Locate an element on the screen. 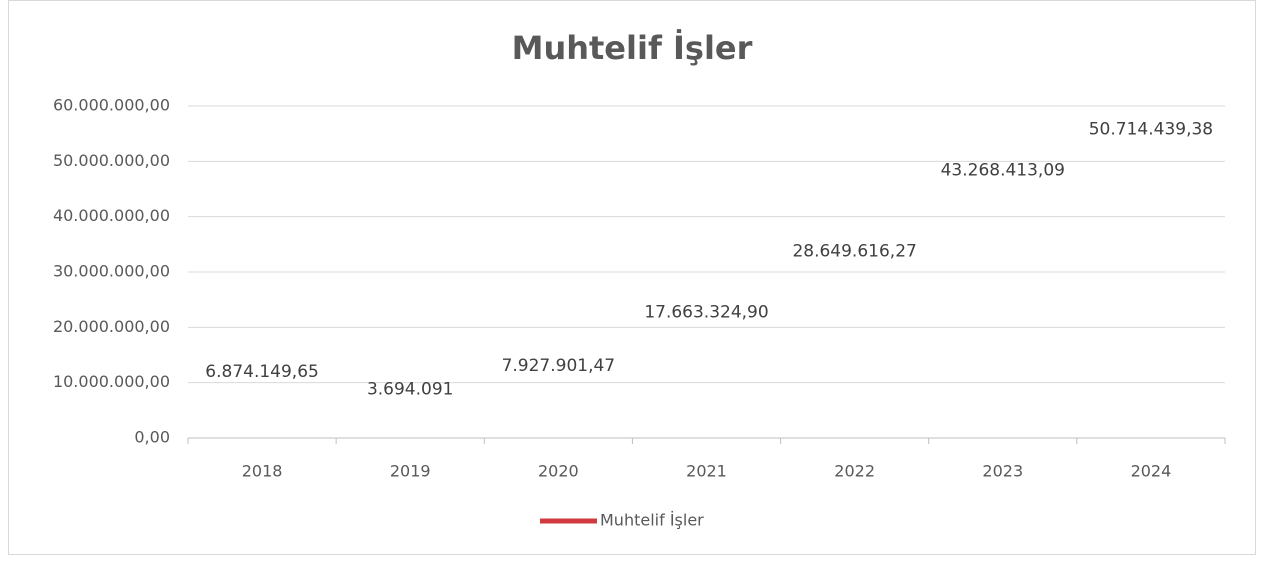 The image size is (1264, 563). y-tick-label: 10.000.000,00 is located at coordinates (111, 381).